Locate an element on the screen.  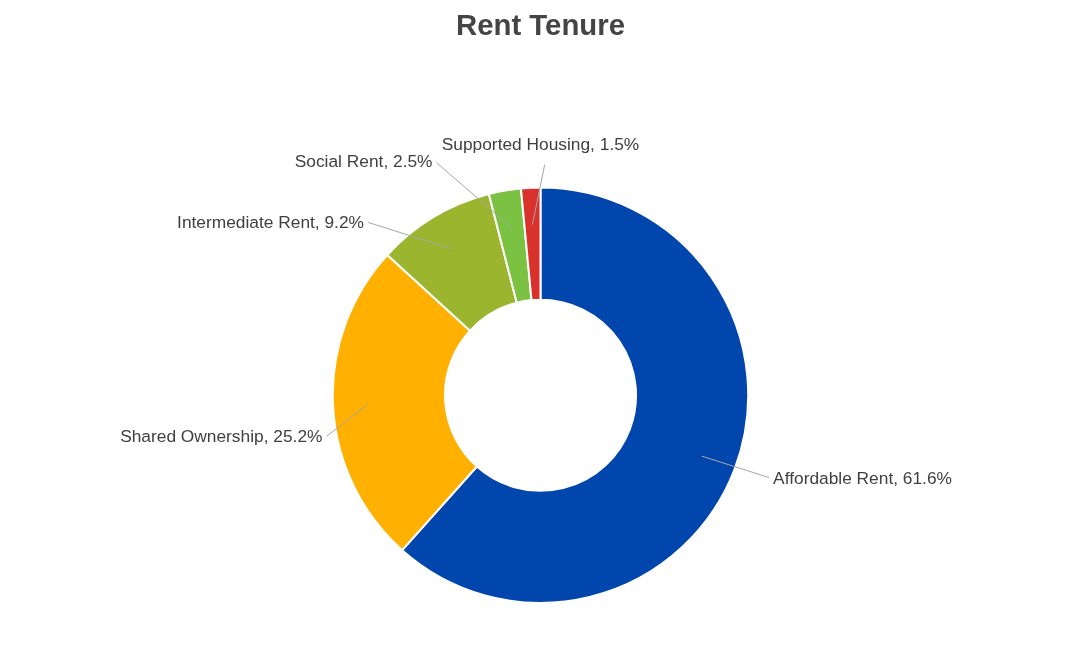
slice-label: Shared Ownership, 25.2% is located at coordinates (221, 436).